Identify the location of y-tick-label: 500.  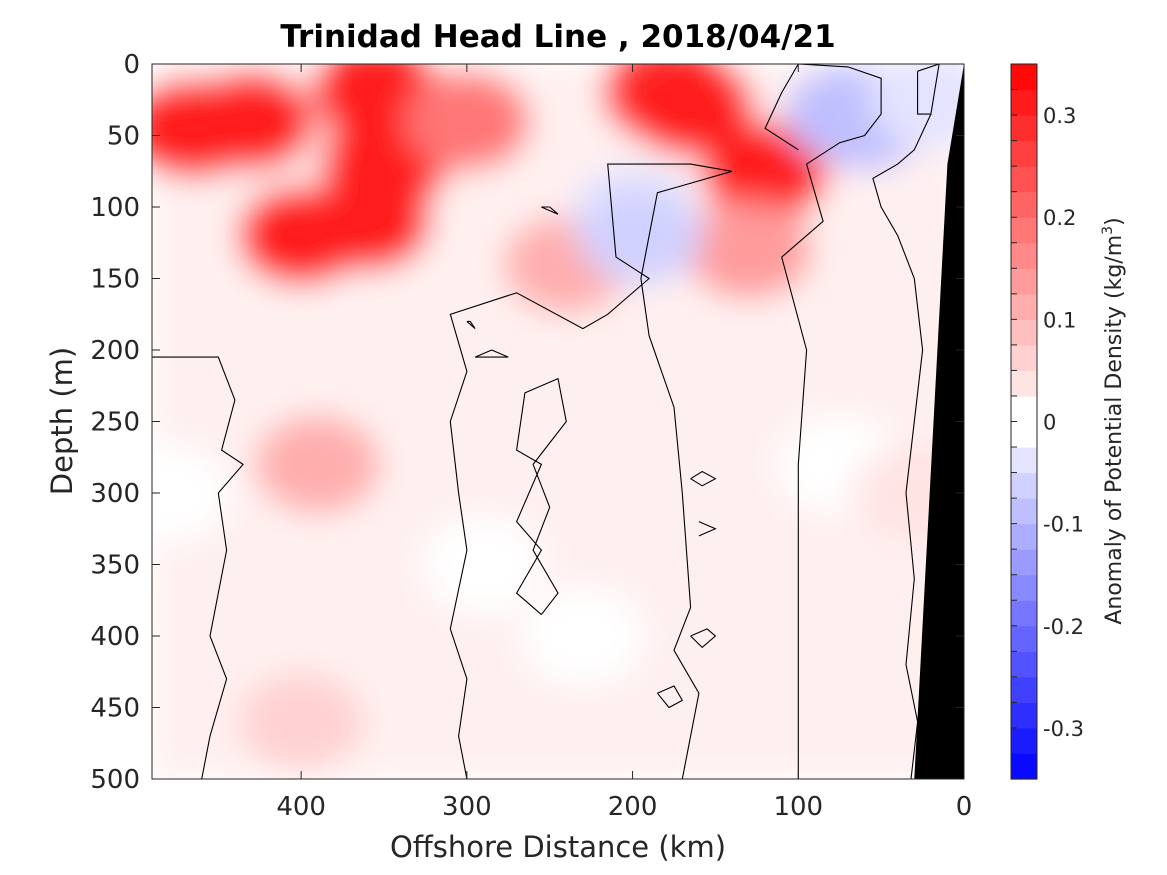
(115, 780).